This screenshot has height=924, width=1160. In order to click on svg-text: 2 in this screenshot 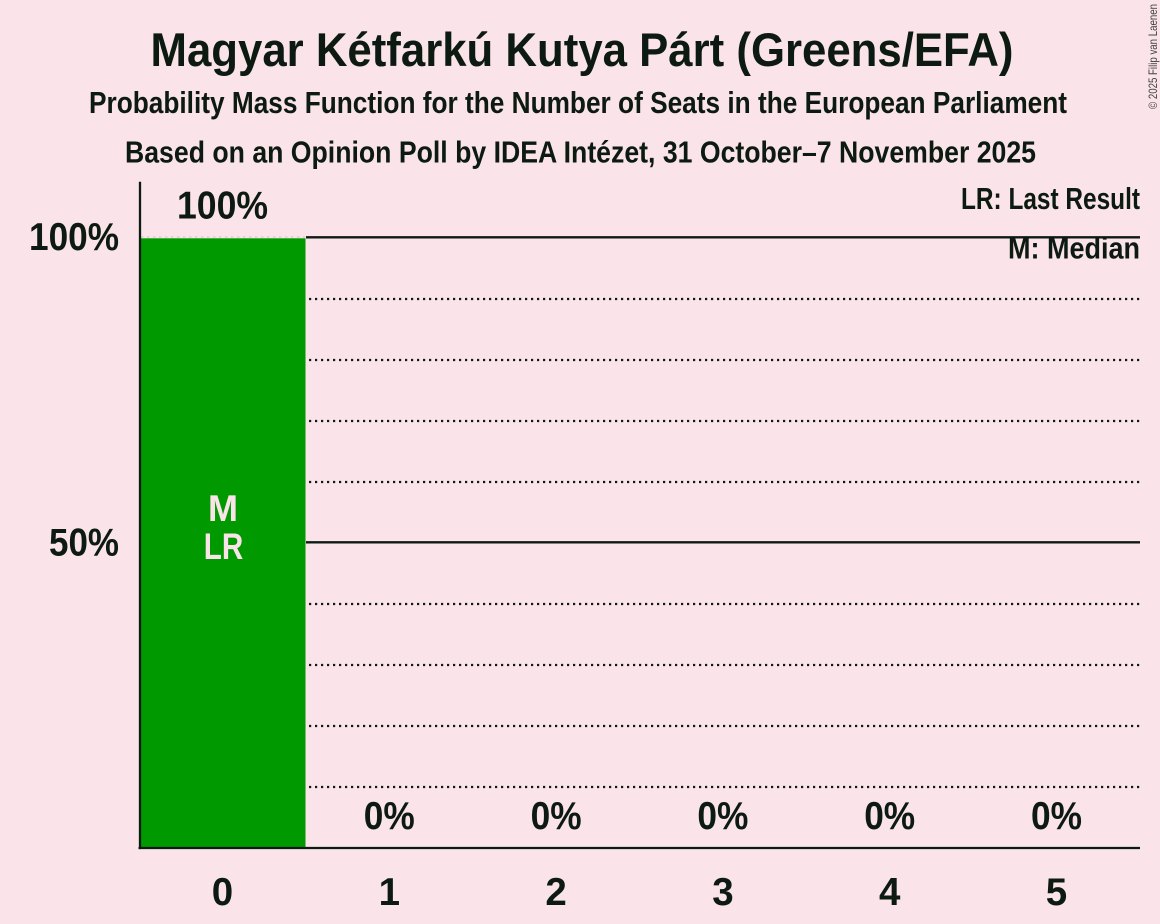, I will do `click(555, 892)`.